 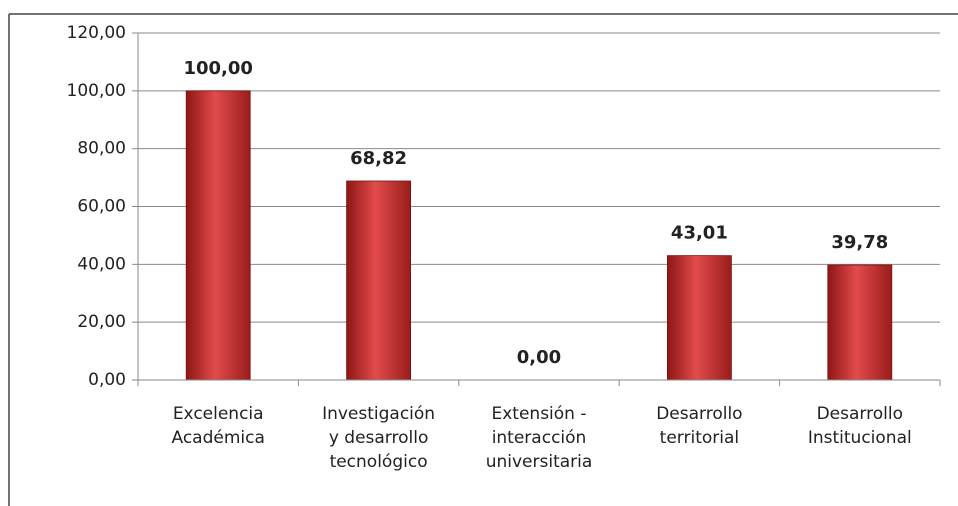 I want to click on title-band, so click(x=479, y=6).